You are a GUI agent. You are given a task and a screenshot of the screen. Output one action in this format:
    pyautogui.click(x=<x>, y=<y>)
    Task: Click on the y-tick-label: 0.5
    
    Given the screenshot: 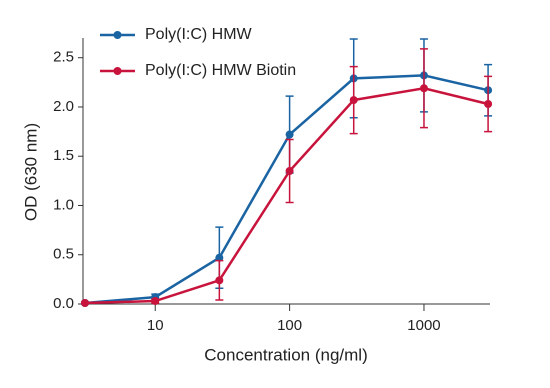 What is the action you would take?
    pyautogui.click(x=63, y=254)
    